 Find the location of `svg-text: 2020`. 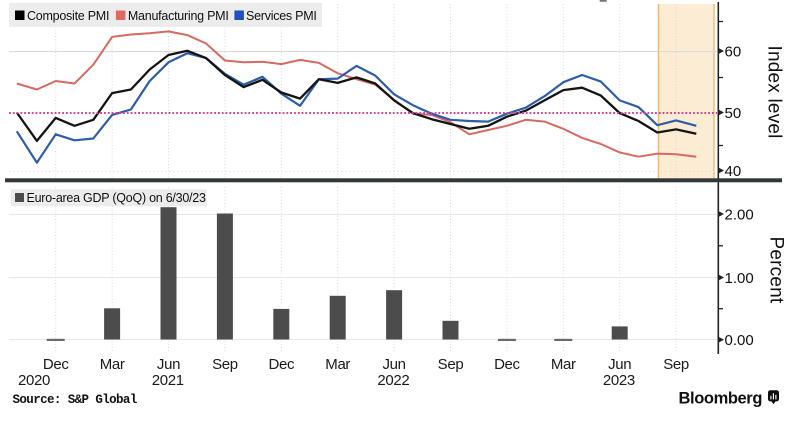

svg-text: 2020 is located at coordinates (34, 380).